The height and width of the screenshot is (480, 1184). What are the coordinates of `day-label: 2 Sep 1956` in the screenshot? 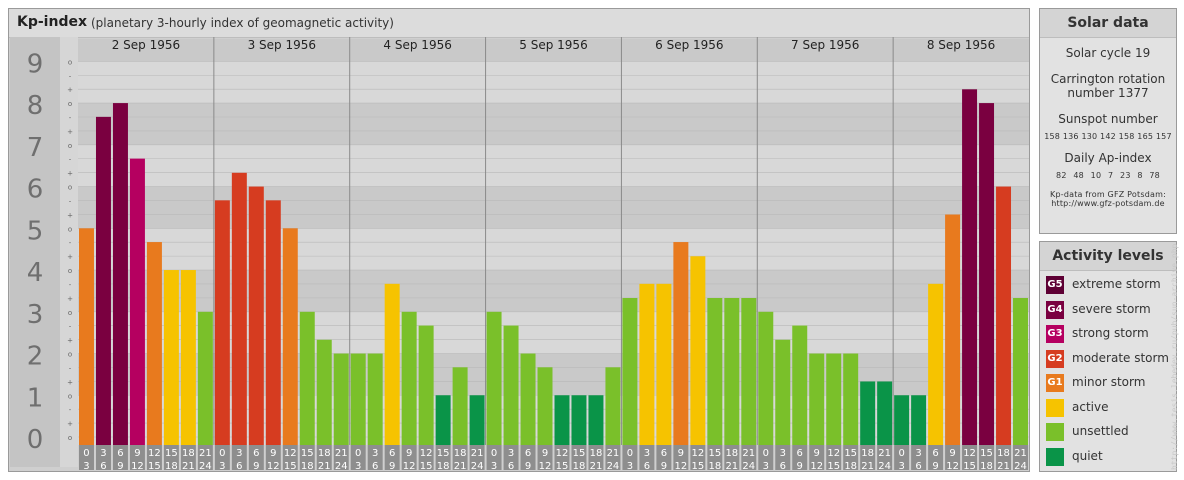 It's located at (146, 45).